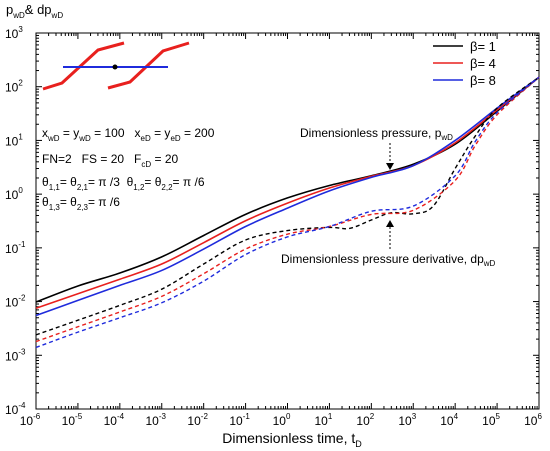  Describe the element at coordinates (30, 420) in the screenshot. I see `x-tick-label: 10⁻⁶` at that location.